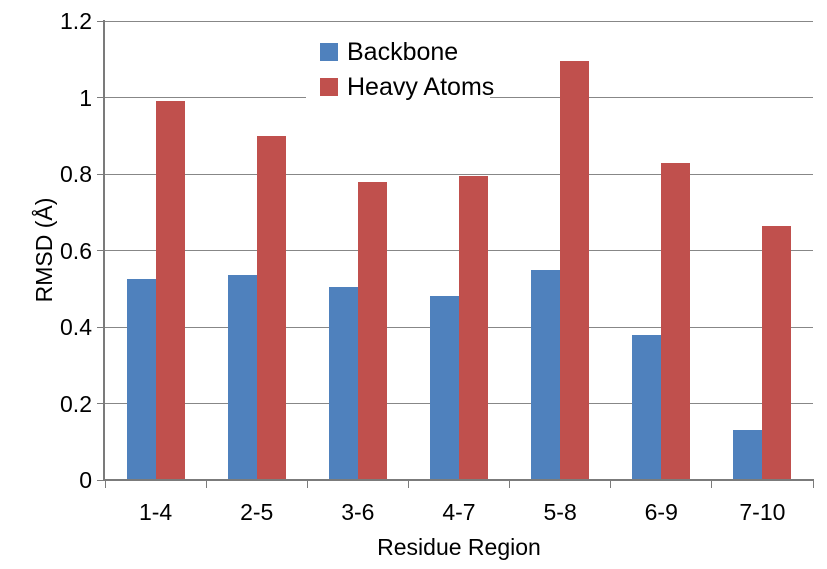  I want to click on legend: Backbone Heavy Atoms, so click(400, 66).